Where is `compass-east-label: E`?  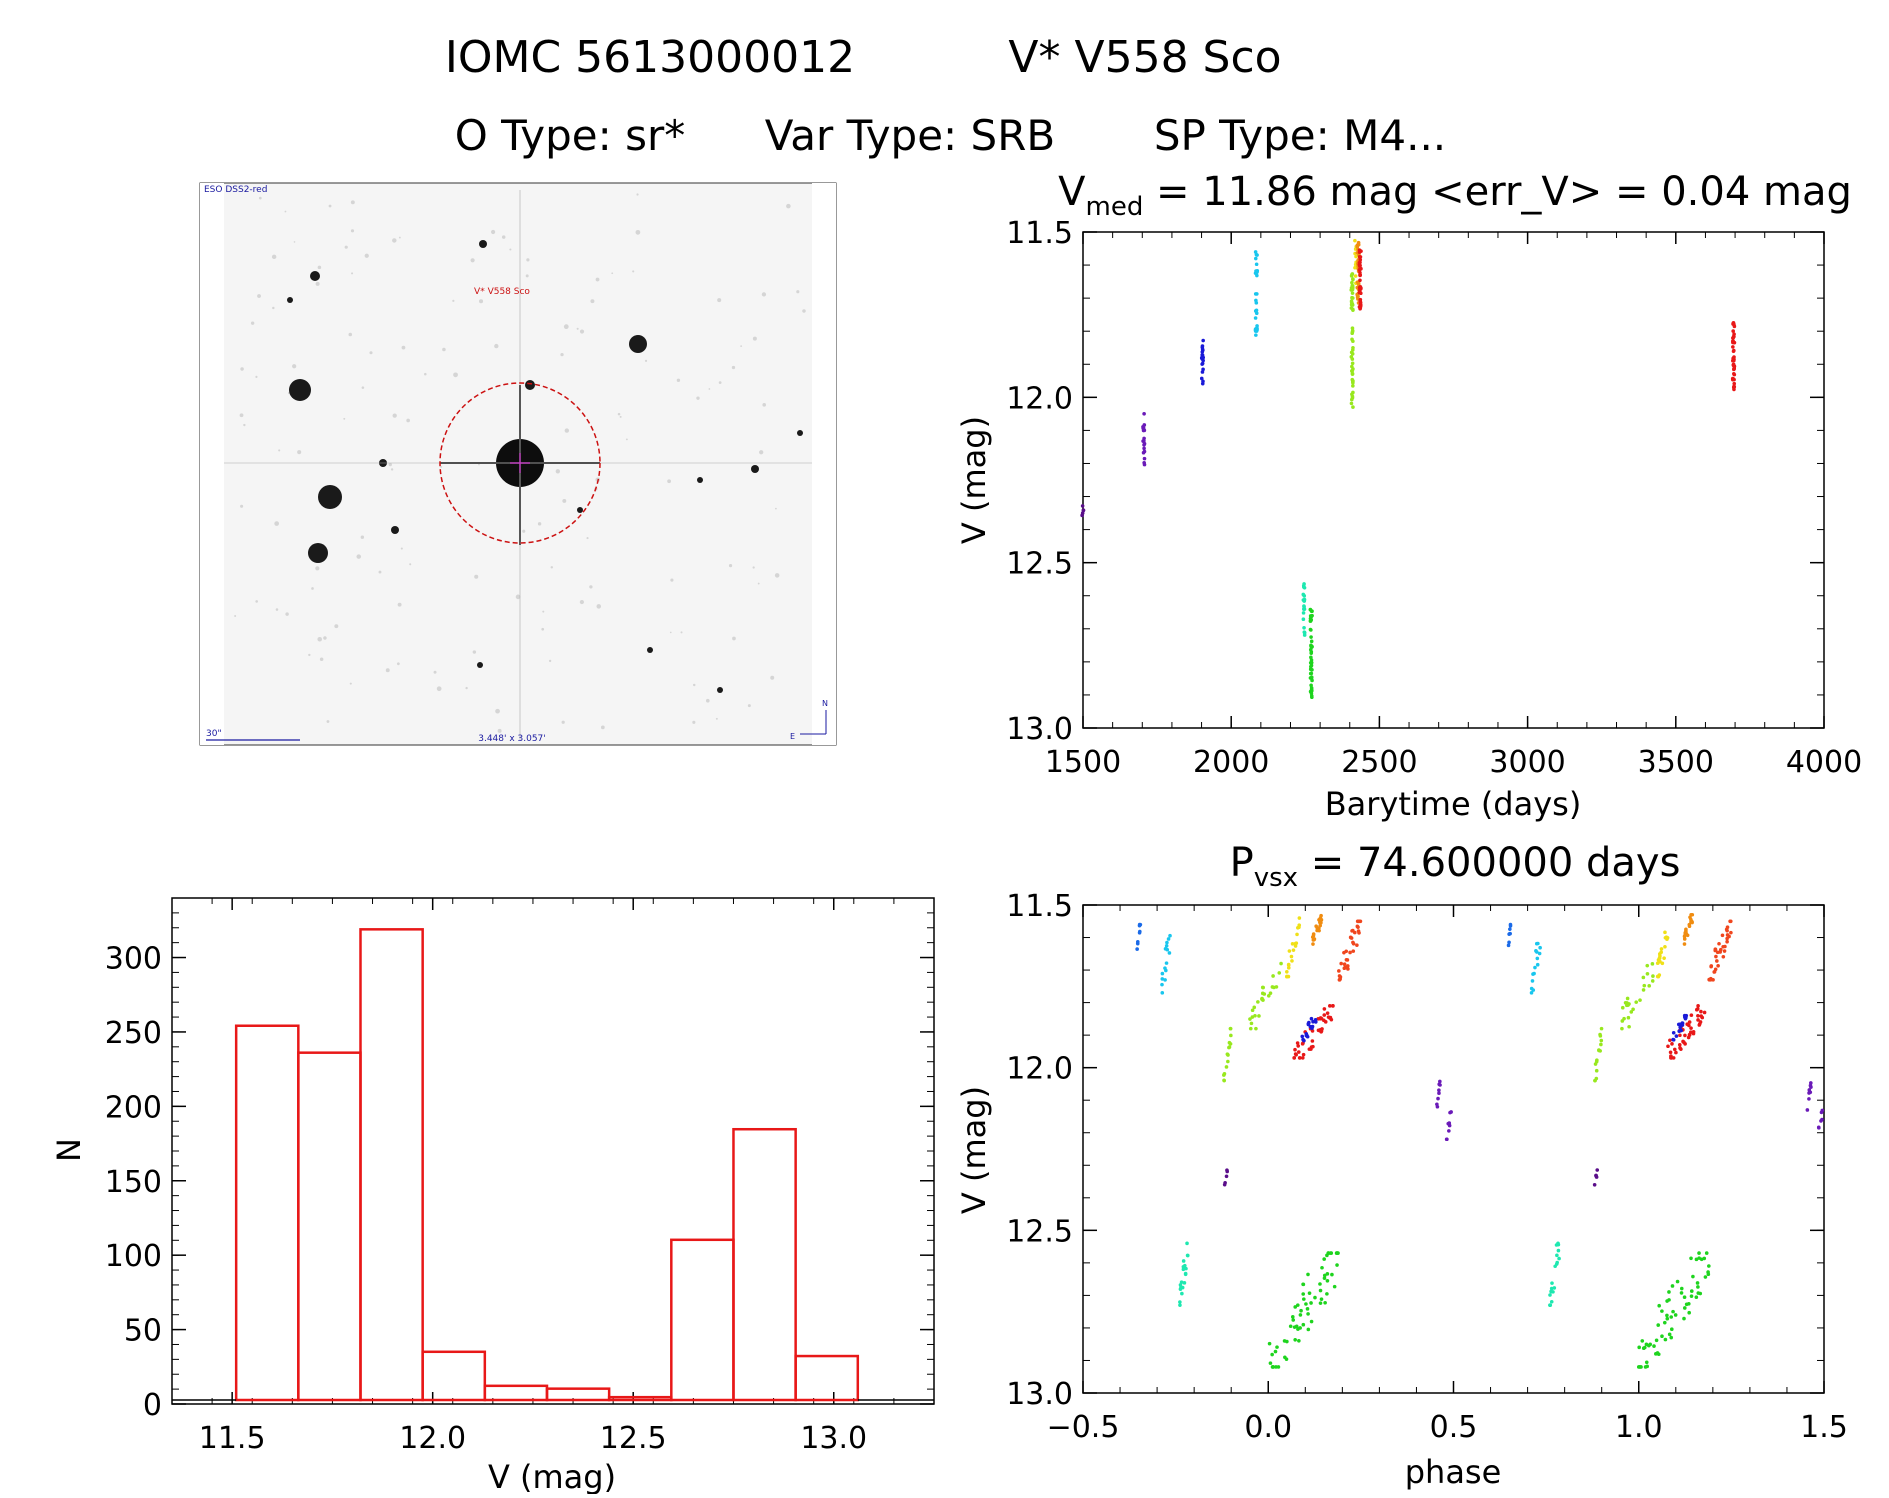
compass-east-label: E is located at coordinates (792, 736).